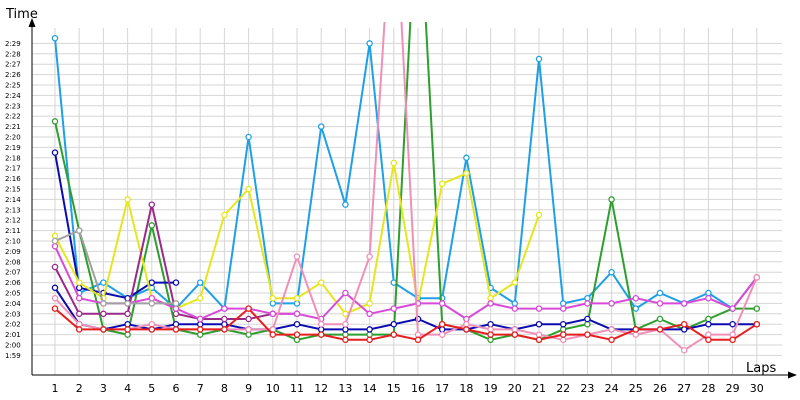 The width and height of the screenshot is (800, 400). What do you see at coordinates (13, 65) in the screenshot?
I see `y-tick-label: 2:27` at bounding box center [13, 65].